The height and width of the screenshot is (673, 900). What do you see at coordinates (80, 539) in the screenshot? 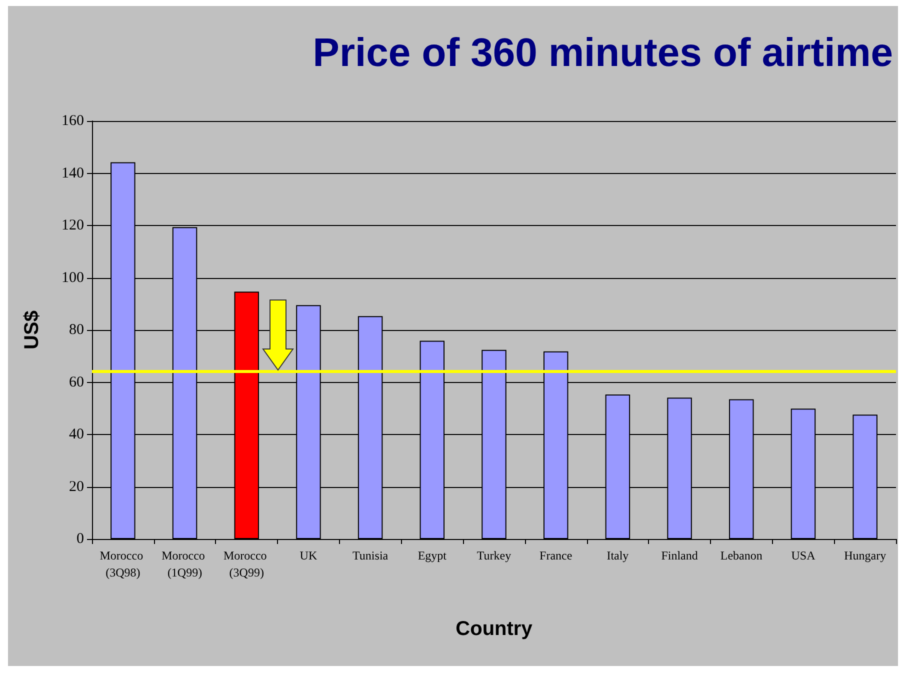
I see `y-tick-label: 0` at bounding box center [80, 539].